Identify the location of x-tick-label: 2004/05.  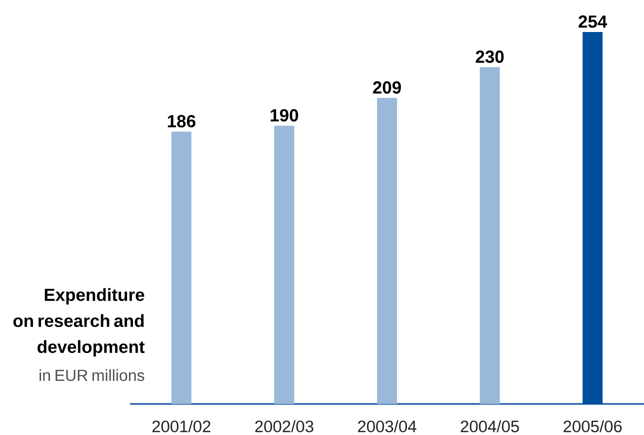
(489, 426).